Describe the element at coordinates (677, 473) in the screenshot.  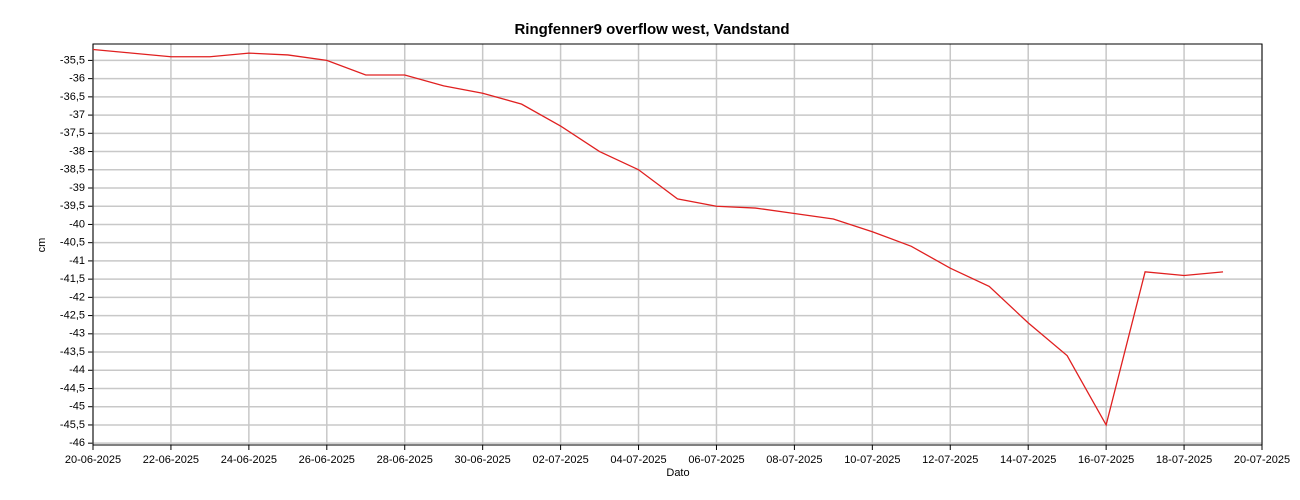
I see `x-axis-label: Dato` at that location.